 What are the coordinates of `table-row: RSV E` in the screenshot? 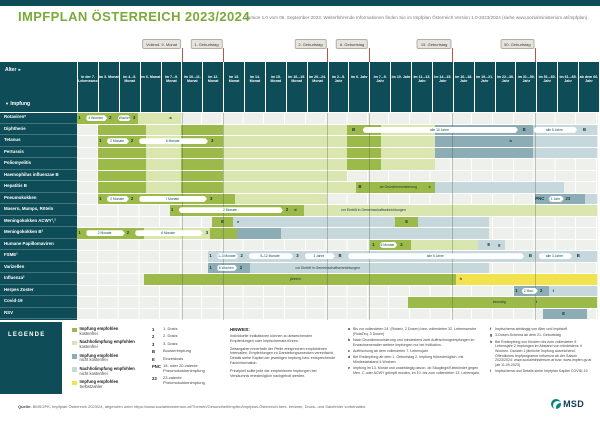 It's located at (300, 313).